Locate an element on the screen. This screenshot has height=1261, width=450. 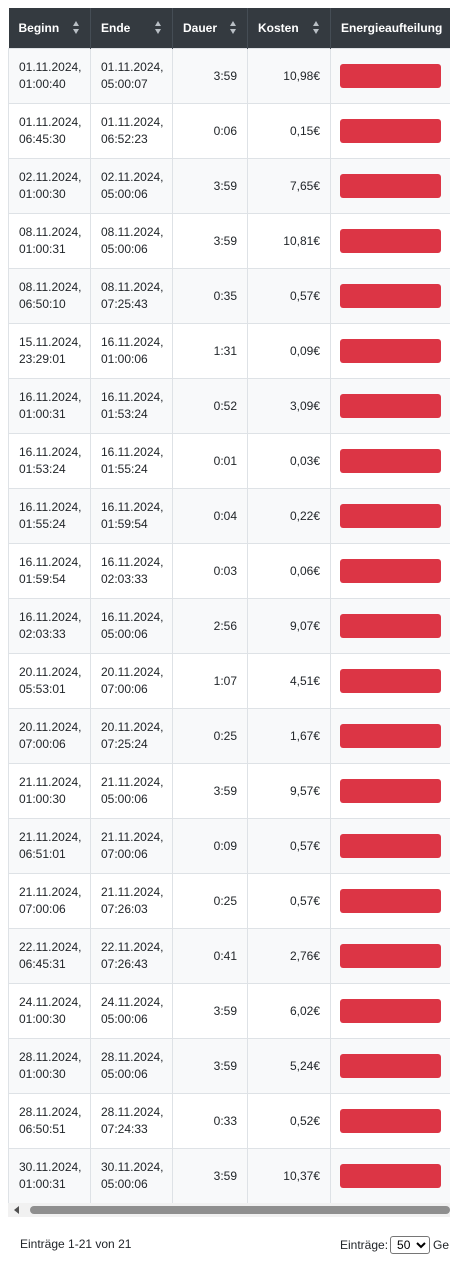
header-energieaufteilung: Energieaufteilung is located at coordinates (390, 28).